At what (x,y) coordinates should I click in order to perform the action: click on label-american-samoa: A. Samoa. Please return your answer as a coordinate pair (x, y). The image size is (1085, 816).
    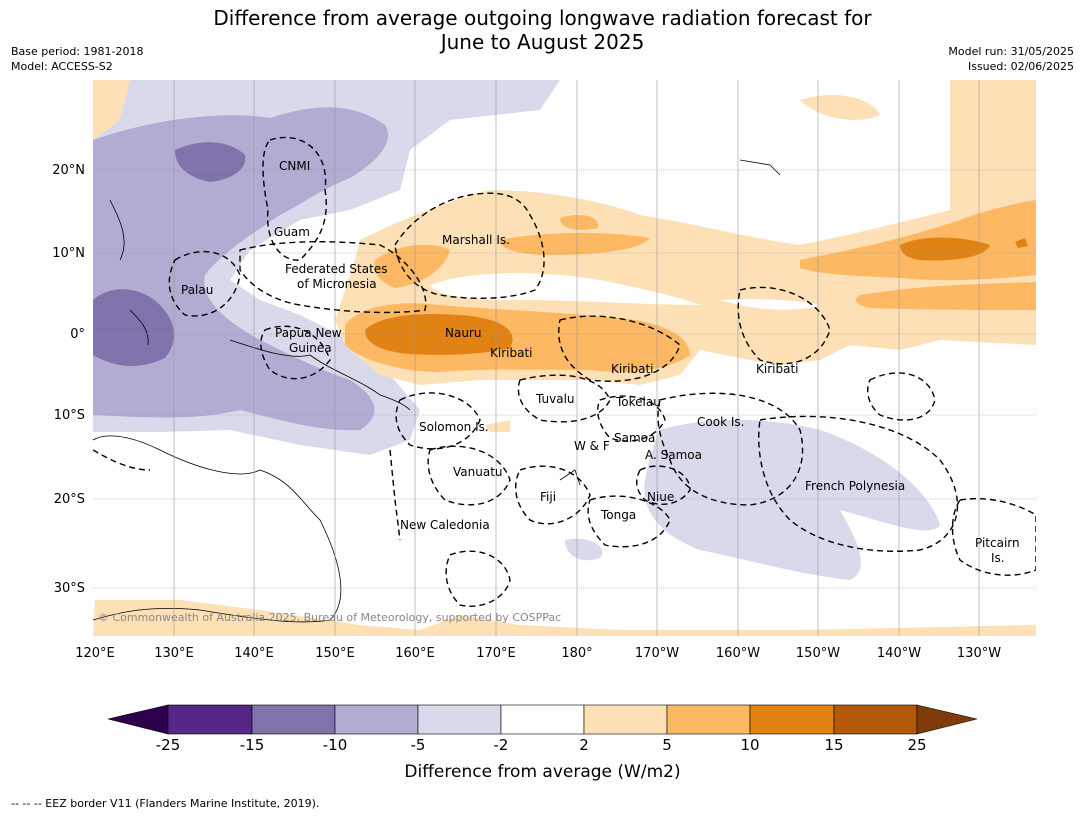
    Looking at the image, I should click on (673, 455).